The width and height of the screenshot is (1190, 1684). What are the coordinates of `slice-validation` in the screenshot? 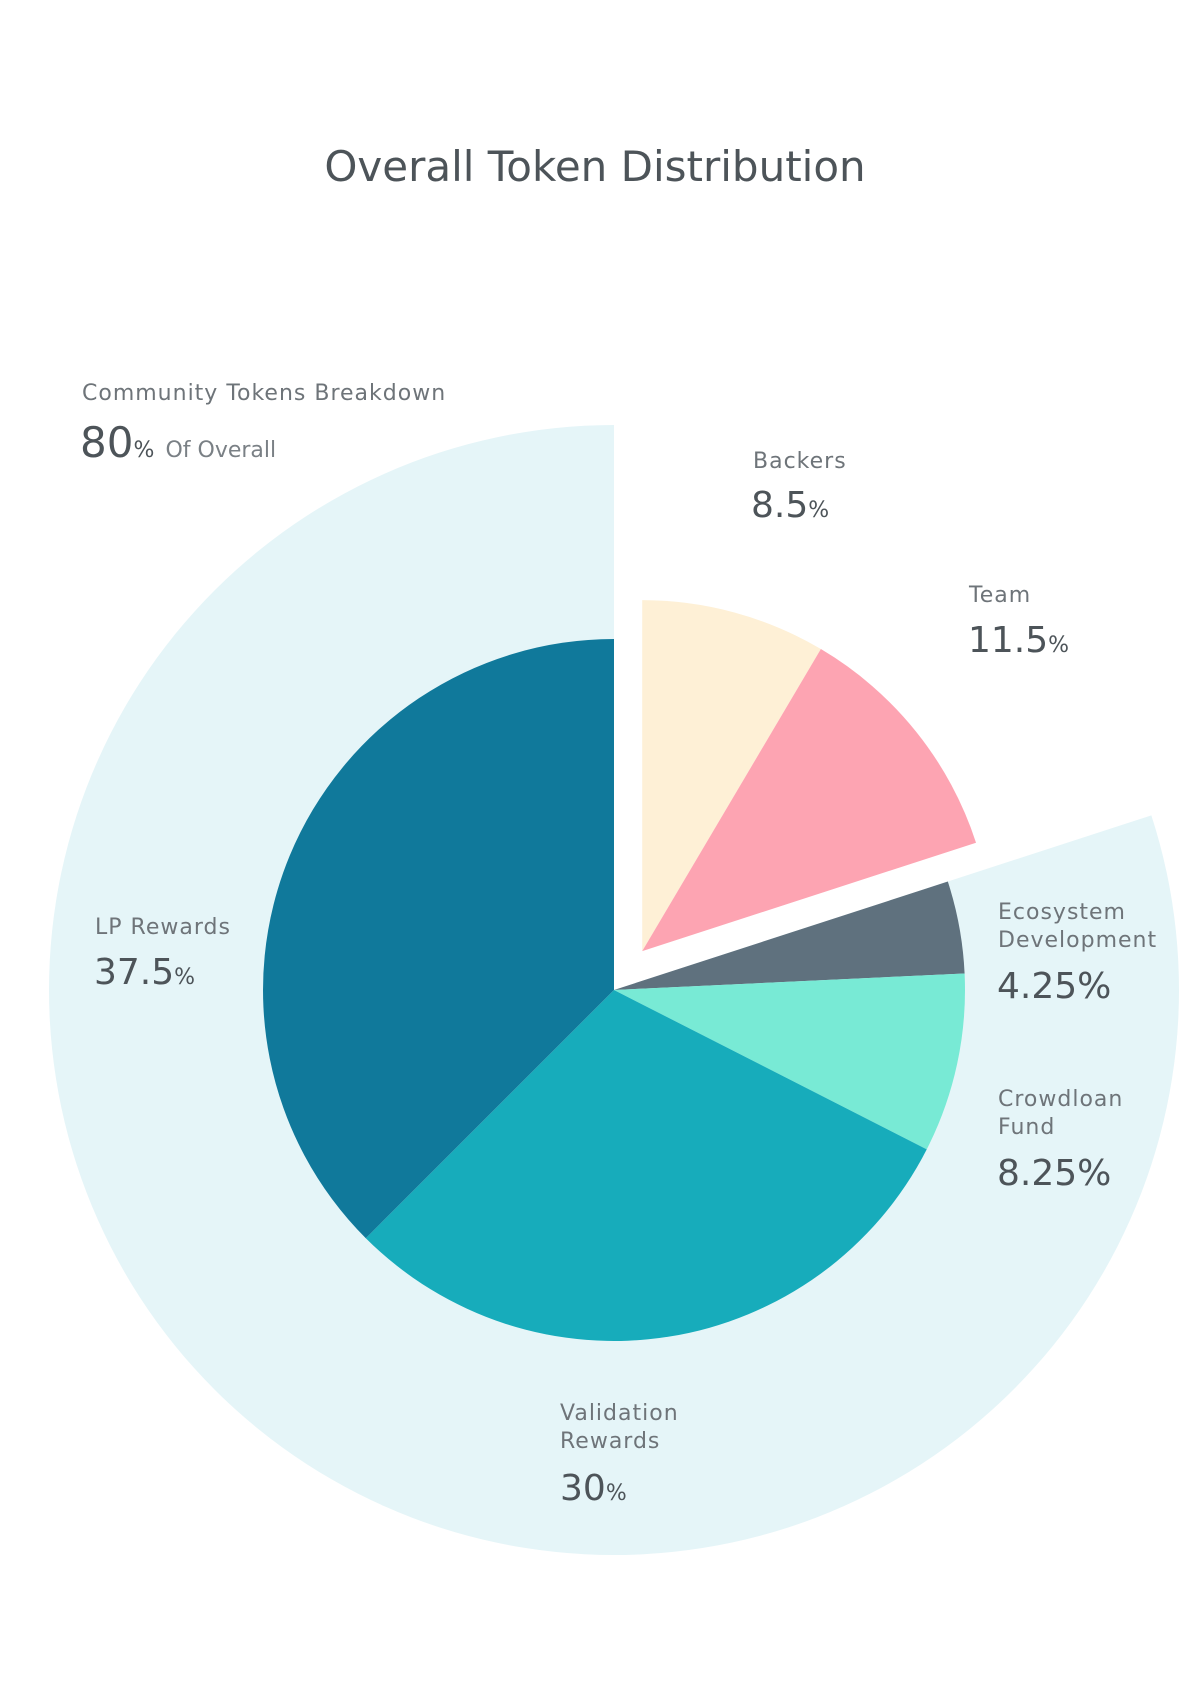 It's located at (646, 1165).